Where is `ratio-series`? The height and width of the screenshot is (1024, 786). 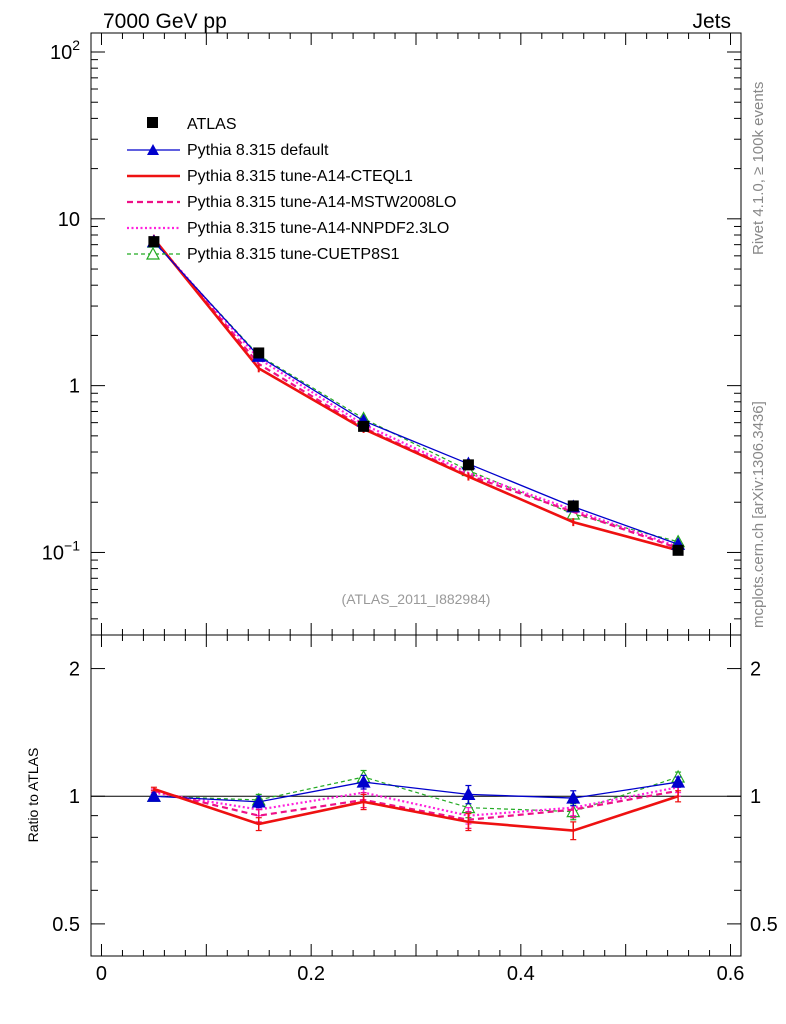
ratio-series is located at coordinates (416, 805).